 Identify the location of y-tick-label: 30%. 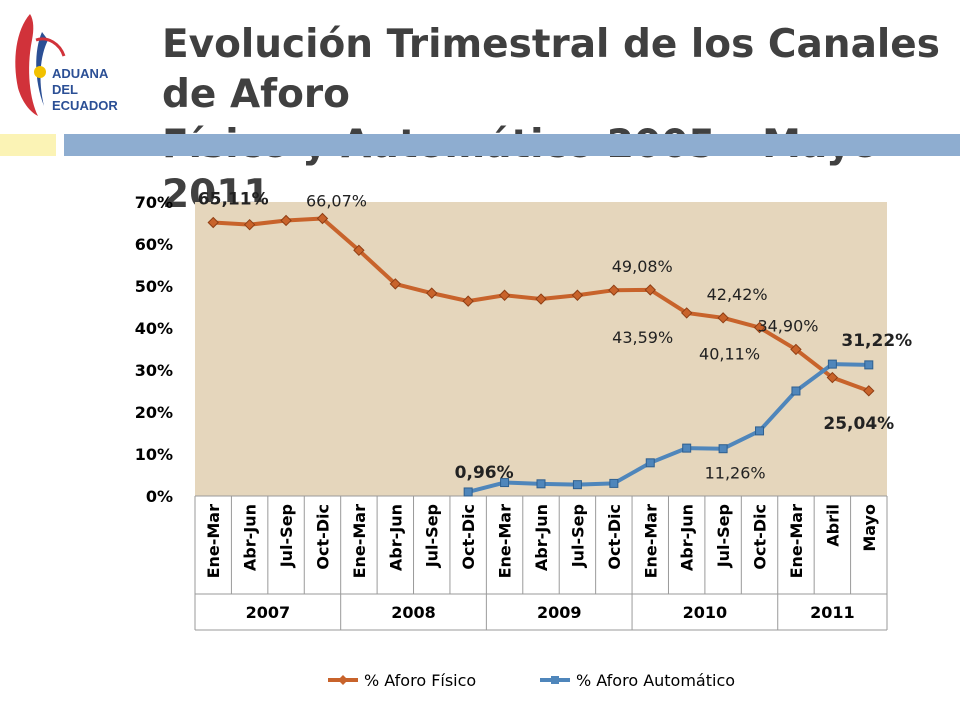
(154, 370).